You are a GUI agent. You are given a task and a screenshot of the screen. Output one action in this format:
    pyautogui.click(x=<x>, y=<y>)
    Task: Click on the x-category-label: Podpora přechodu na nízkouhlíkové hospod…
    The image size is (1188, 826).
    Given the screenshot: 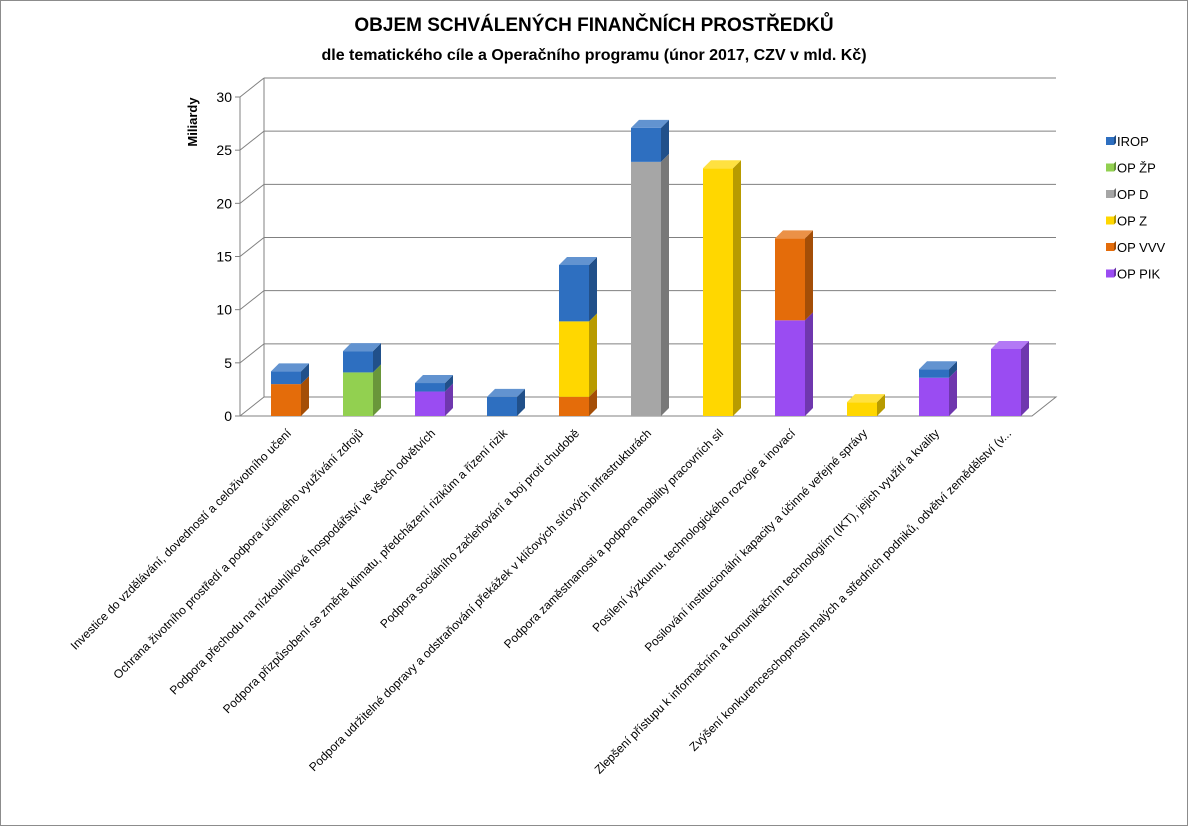 What is the action you would take?
    pyautogui.click(x=302, y=561)
    